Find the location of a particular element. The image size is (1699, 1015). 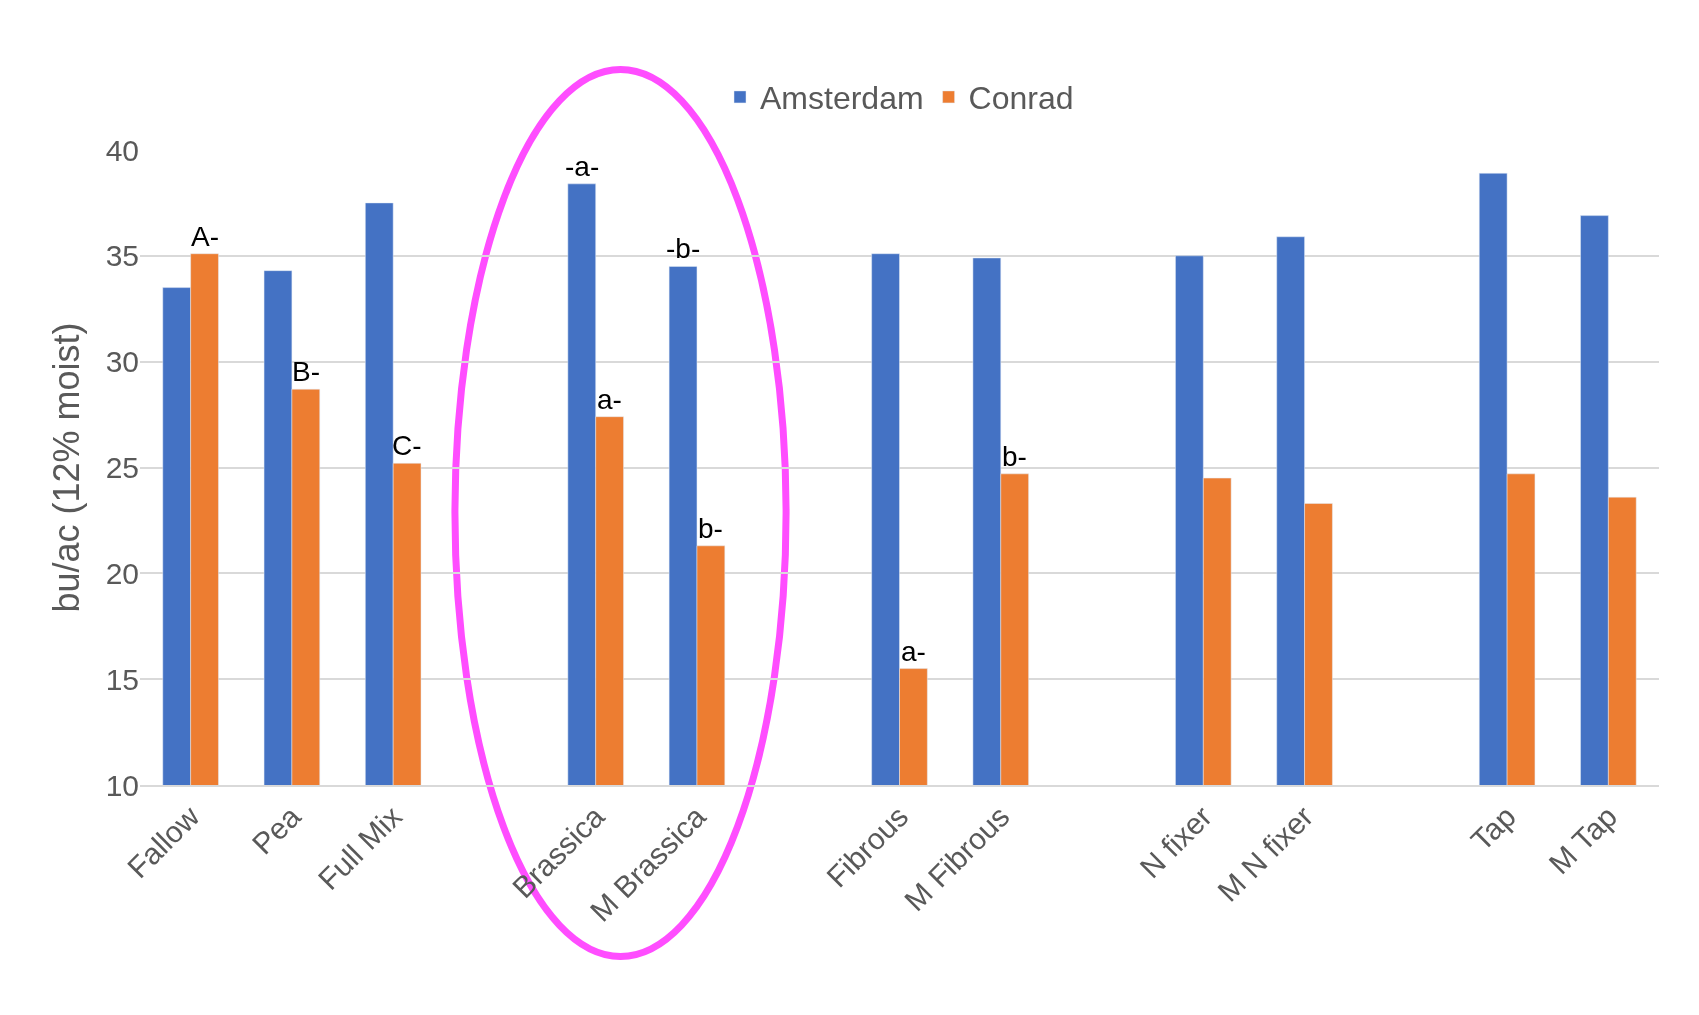

annotation: -a- is located at coordinates (582, 166).